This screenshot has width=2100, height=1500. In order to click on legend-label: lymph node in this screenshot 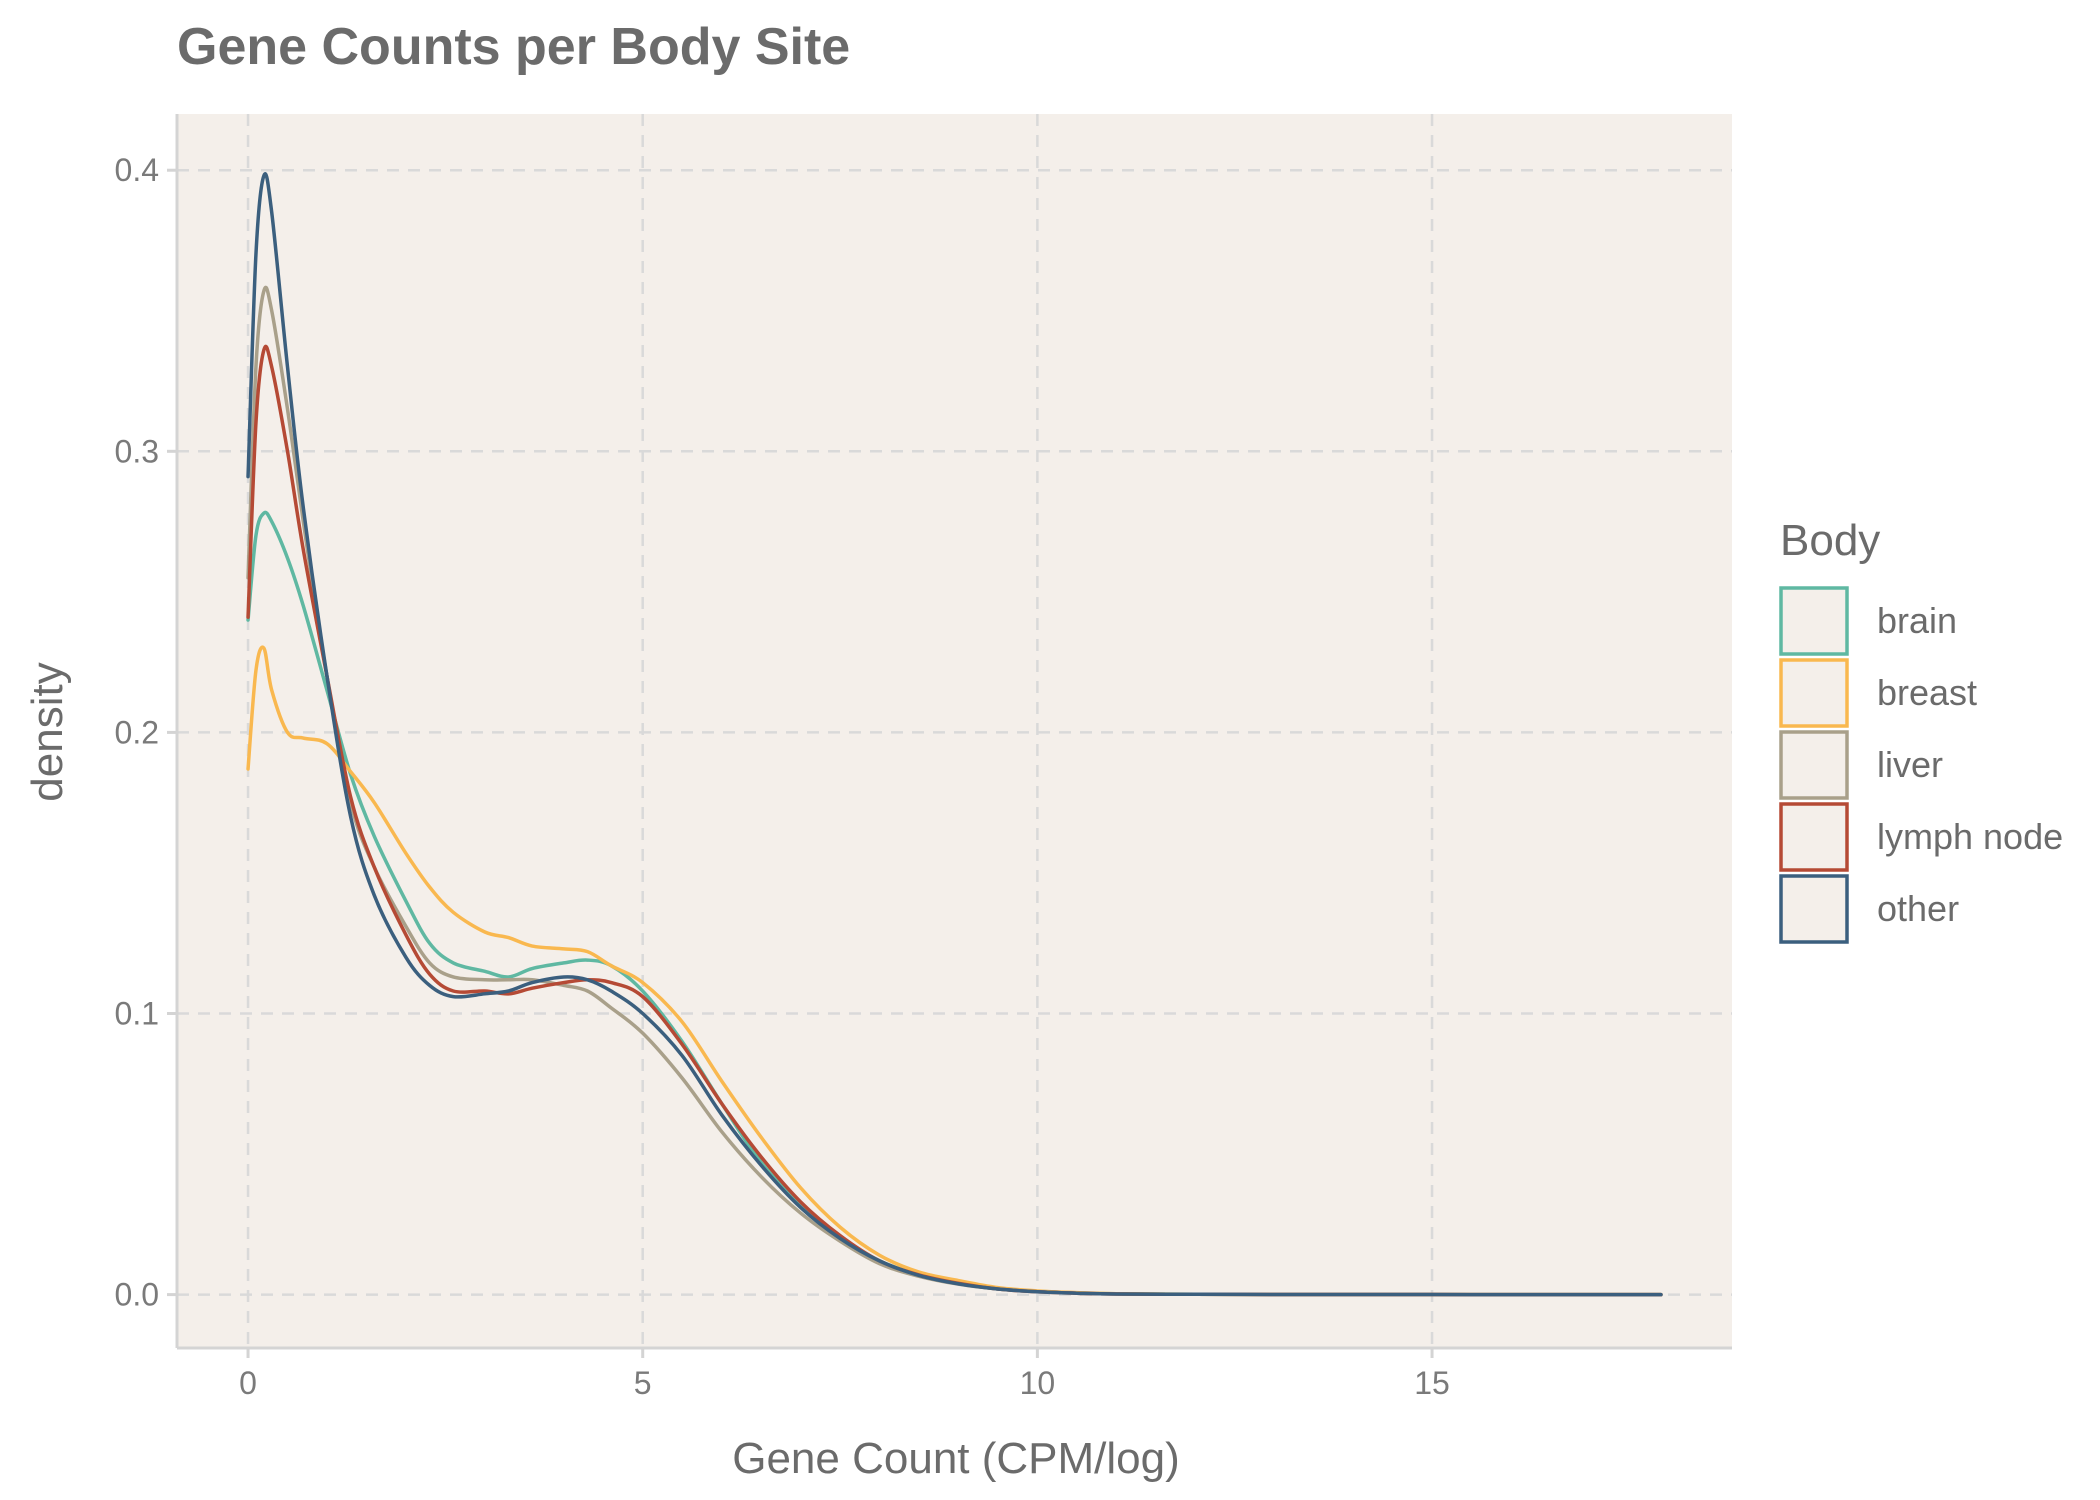, I will do `click(1970, 836)`.